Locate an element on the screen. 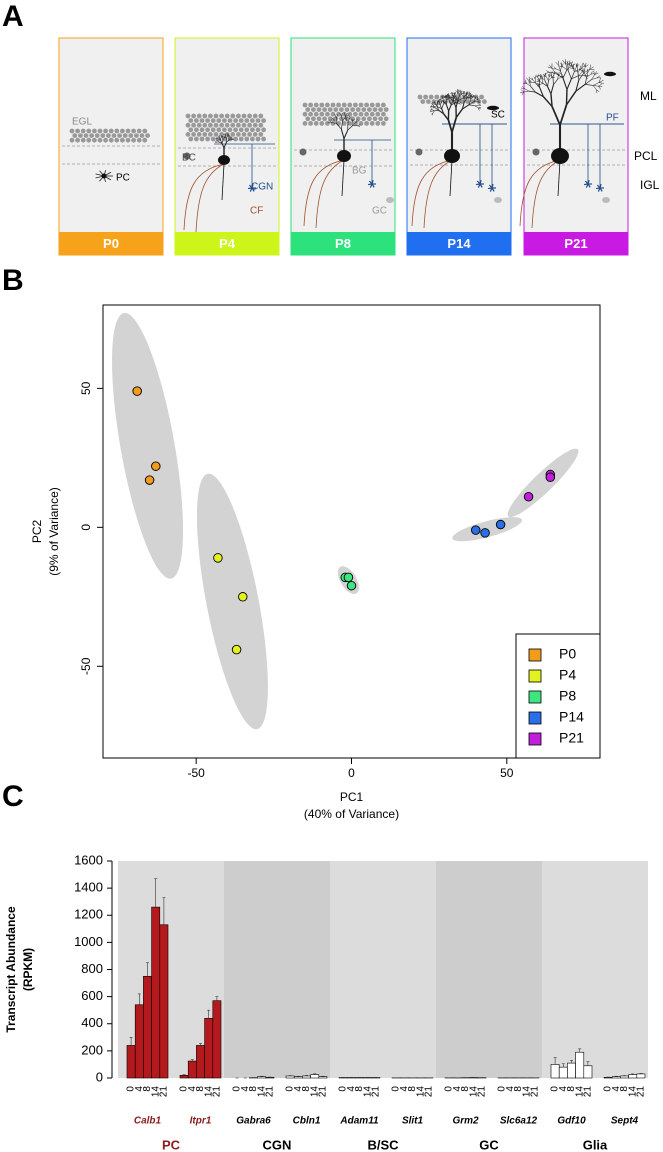 The width and height of the screenshot is (663, 1152). cell-label: EGL is located at coordinates (82, 122).